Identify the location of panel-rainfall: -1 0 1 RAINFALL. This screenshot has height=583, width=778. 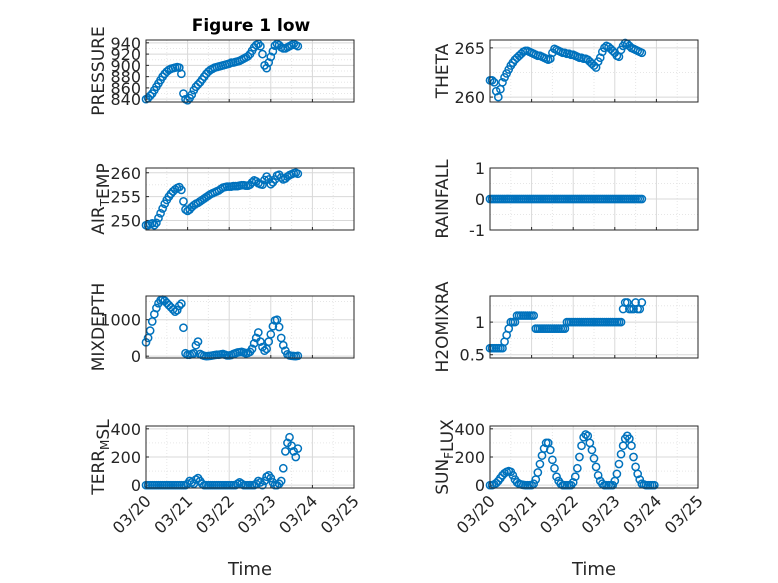
(566, 199).